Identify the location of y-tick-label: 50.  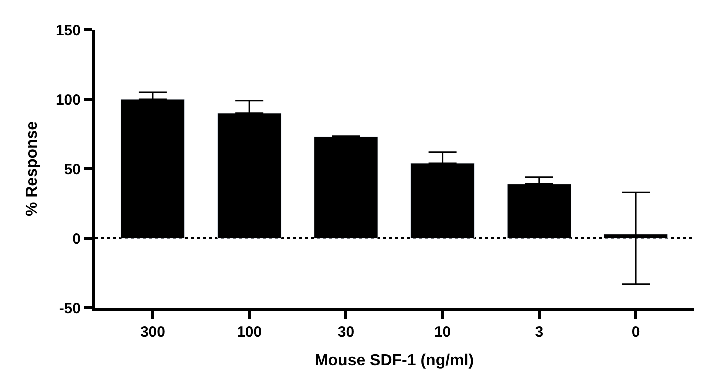
(72, 169).